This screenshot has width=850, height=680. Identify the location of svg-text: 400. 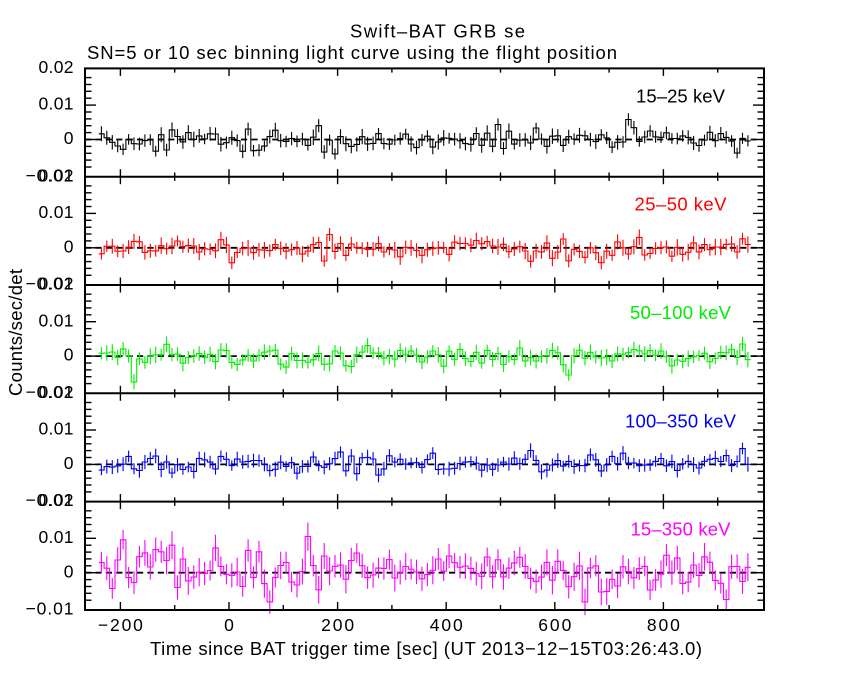
(446, 625).